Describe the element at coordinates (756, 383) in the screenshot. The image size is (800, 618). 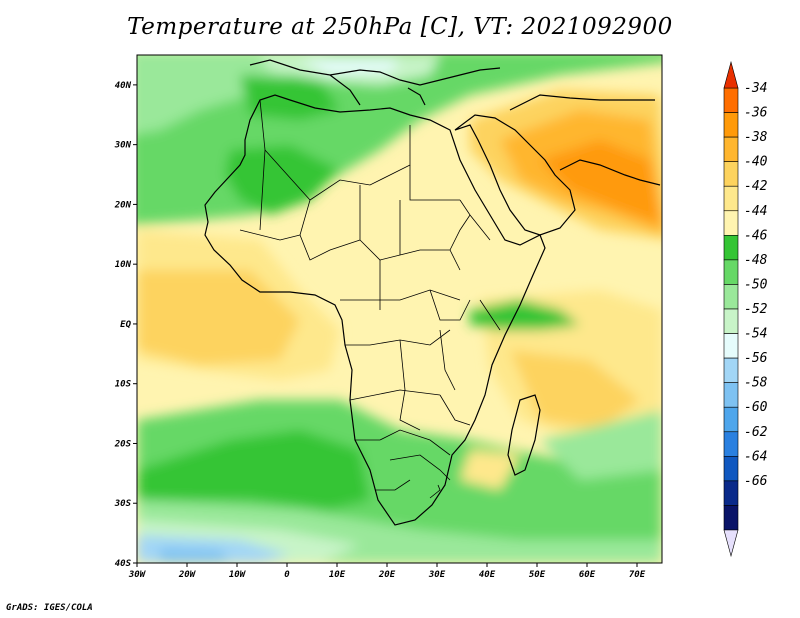
I see `colorbar-label: -58` at that location.